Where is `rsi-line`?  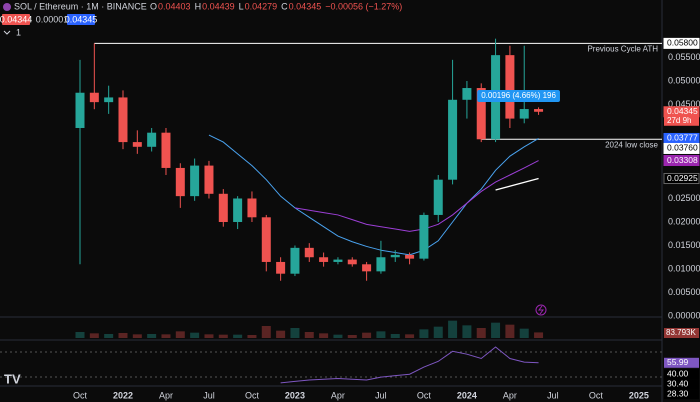
rsi-line is located at coordinates (409, 365).